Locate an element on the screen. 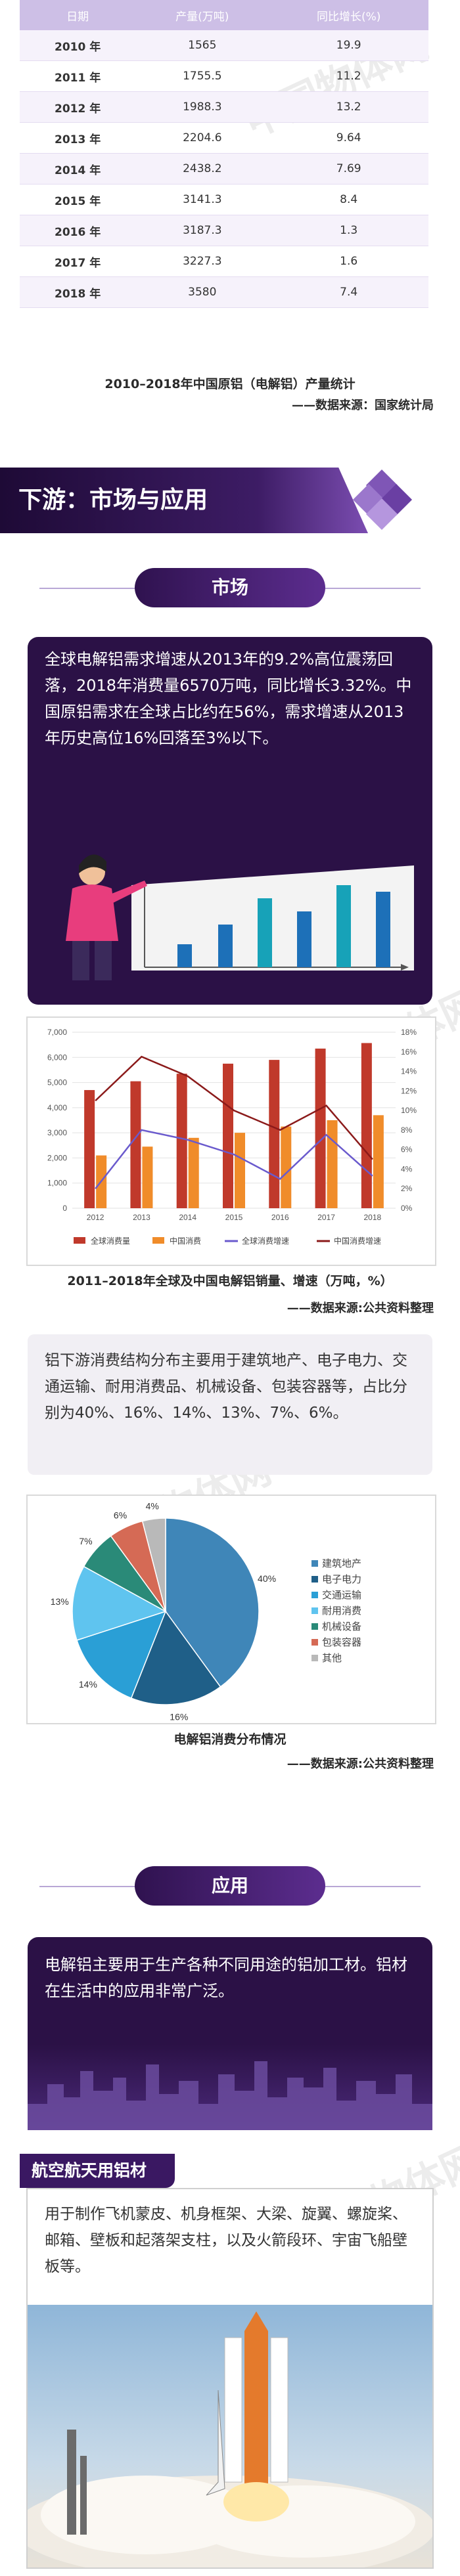 This screenshot has width=460, height=2576. table-row: 2016 年 3187.3 1.3 is located at coordinates (224, 231).